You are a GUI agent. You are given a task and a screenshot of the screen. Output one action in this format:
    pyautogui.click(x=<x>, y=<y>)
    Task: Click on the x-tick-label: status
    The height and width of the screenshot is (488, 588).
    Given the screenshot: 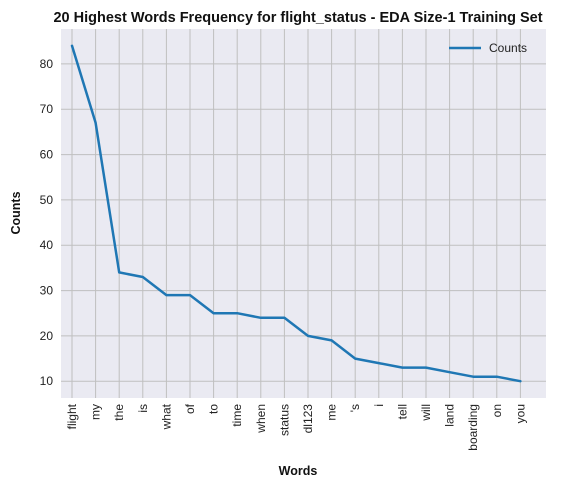 What is the action you would take?
    pyautogui.click(x=284, y=420)
    